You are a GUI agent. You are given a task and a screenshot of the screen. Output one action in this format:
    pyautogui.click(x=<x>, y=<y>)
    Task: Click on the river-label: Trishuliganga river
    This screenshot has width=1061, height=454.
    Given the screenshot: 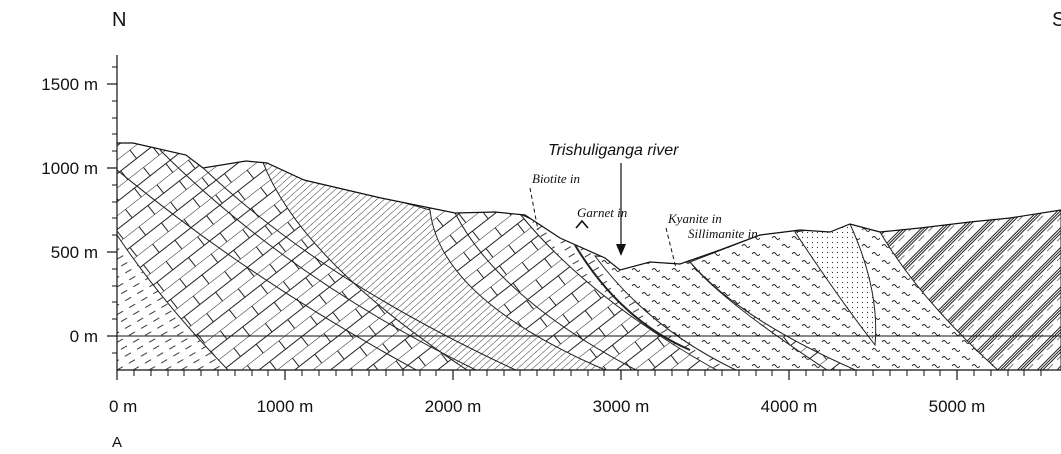 What is the action you would take?
    pyautogui.click(x=613, y=150)
    